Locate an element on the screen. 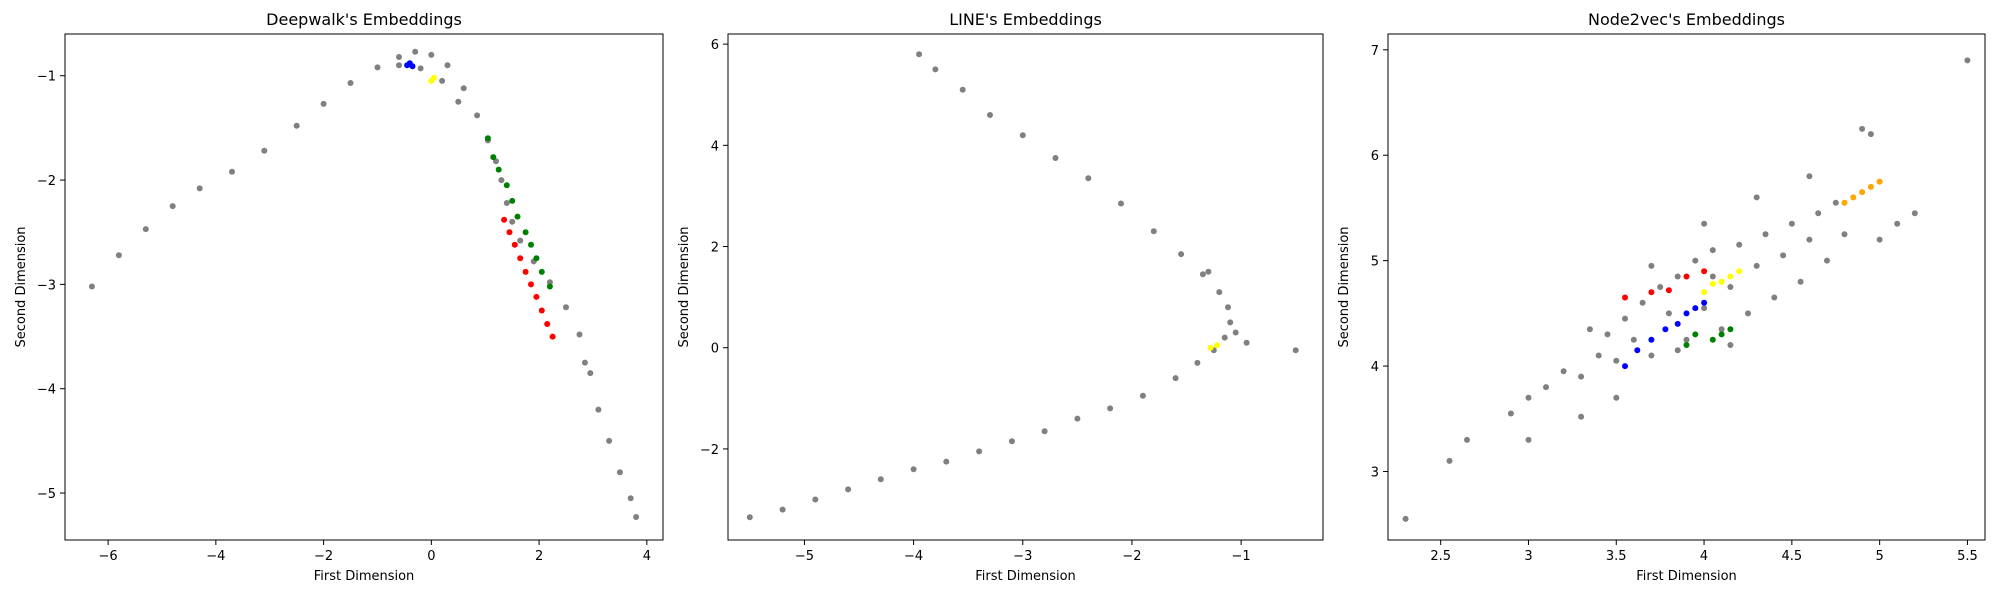 The height and width of the screenshot is (600, 2000). deepwalk-x-axis-label: First Dimension is located at coordinates (364, 576).